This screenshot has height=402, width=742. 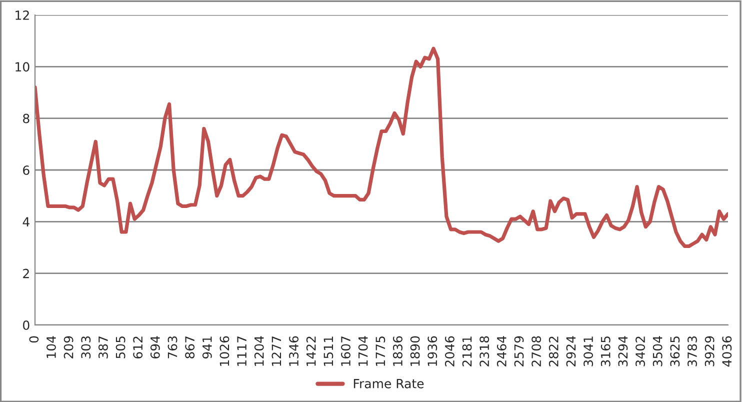 What do you see at coordinates (485, 351) in the screenshot?
I see `x-tick-label: 2318` at bounding box center [485, 351].